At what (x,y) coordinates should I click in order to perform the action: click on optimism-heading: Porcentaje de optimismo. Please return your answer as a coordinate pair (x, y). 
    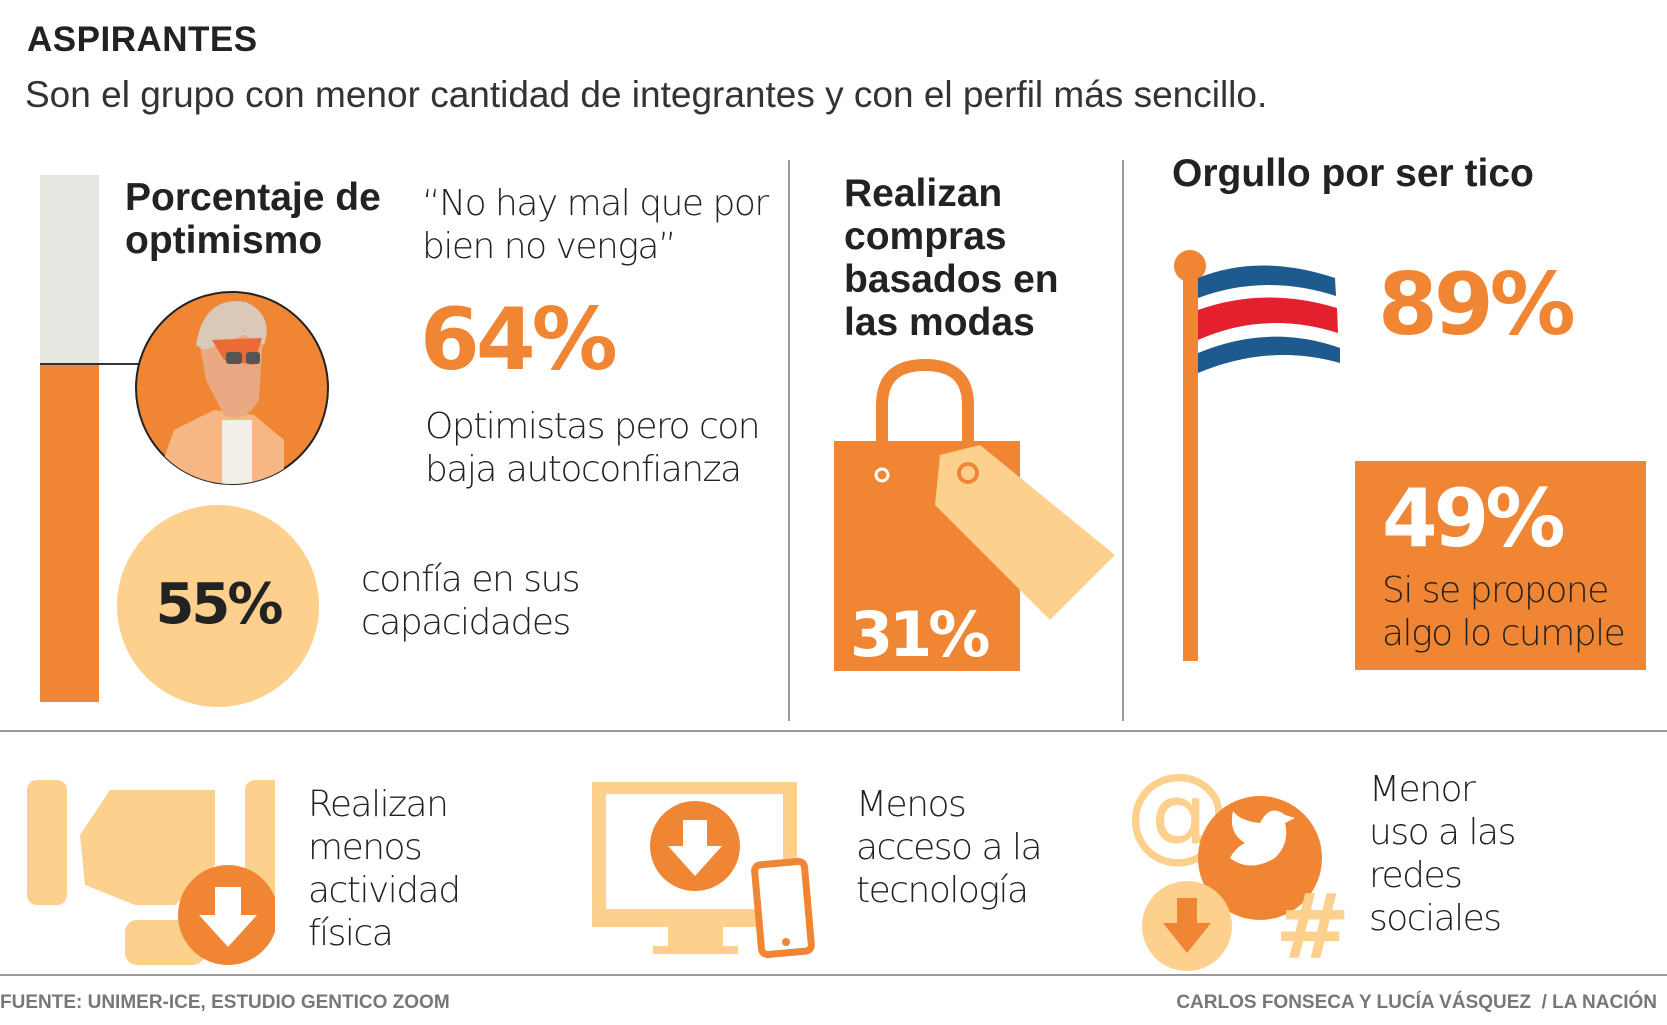
    Looking at the image, I should click on (253, 219).